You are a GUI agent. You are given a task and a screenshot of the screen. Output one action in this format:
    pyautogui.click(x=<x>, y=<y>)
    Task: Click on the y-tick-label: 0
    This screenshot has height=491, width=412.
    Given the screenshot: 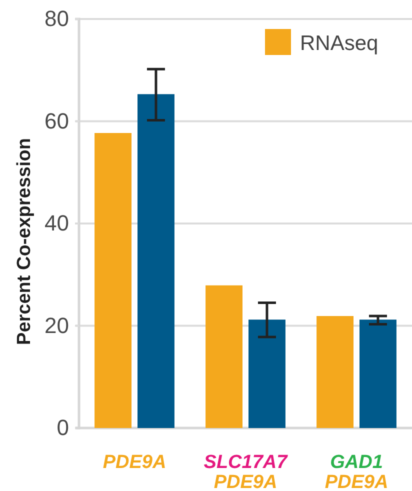 What is the action you would take?
    pyautogui.click(x=62, y=427)
    